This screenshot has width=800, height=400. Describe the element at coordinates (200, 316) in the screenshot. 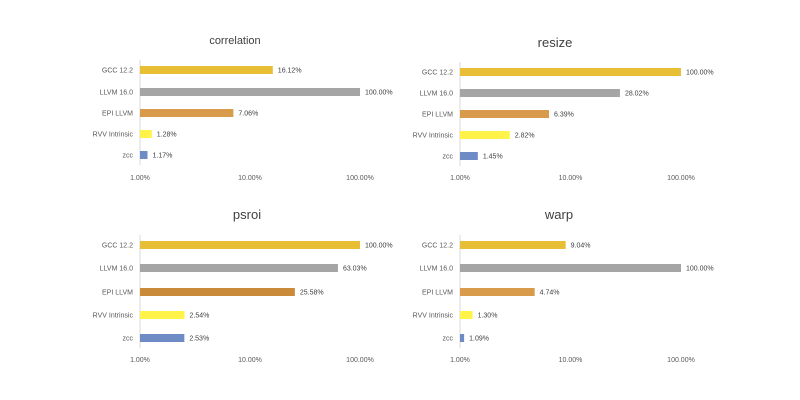

I see `data-label: 2.54%` at that location.